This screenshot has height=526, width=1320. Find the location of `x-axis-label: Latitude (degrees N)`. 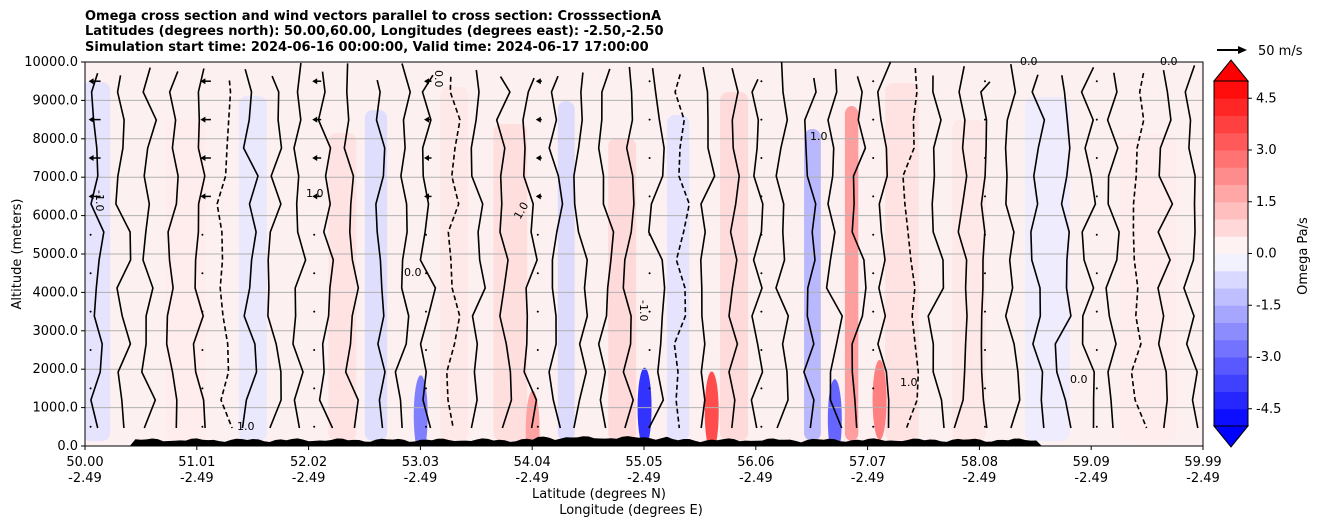

x-axis-label: Latitude (degrees N) is located at coordinates (599, 494).